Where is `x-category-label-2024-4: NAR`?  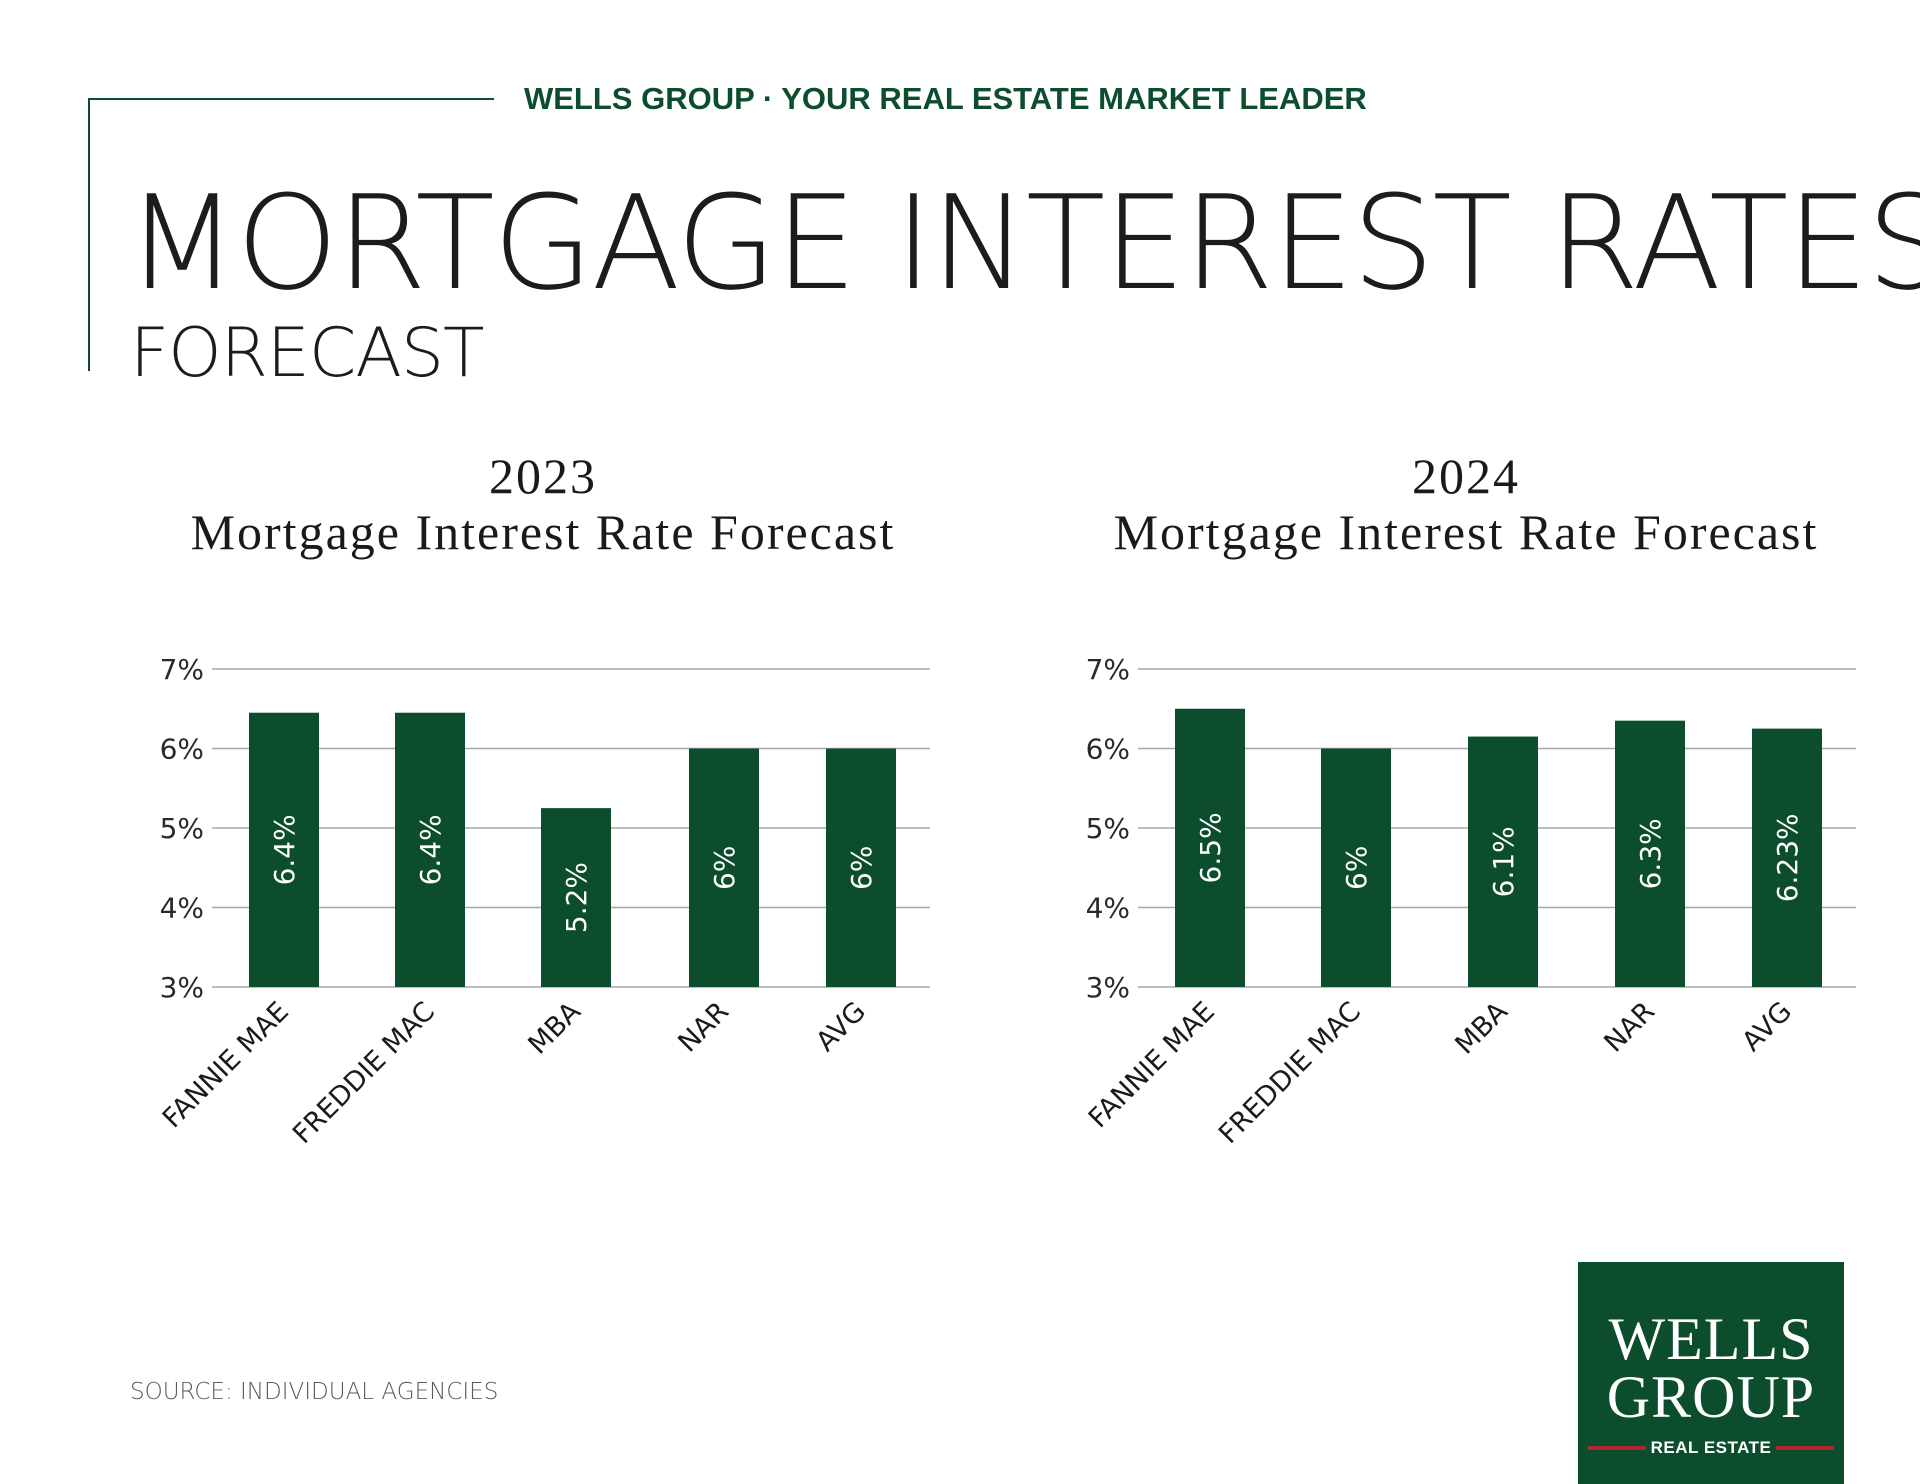 x-category-label-2024-4: NAR is located at coordinates (1629, 1027).